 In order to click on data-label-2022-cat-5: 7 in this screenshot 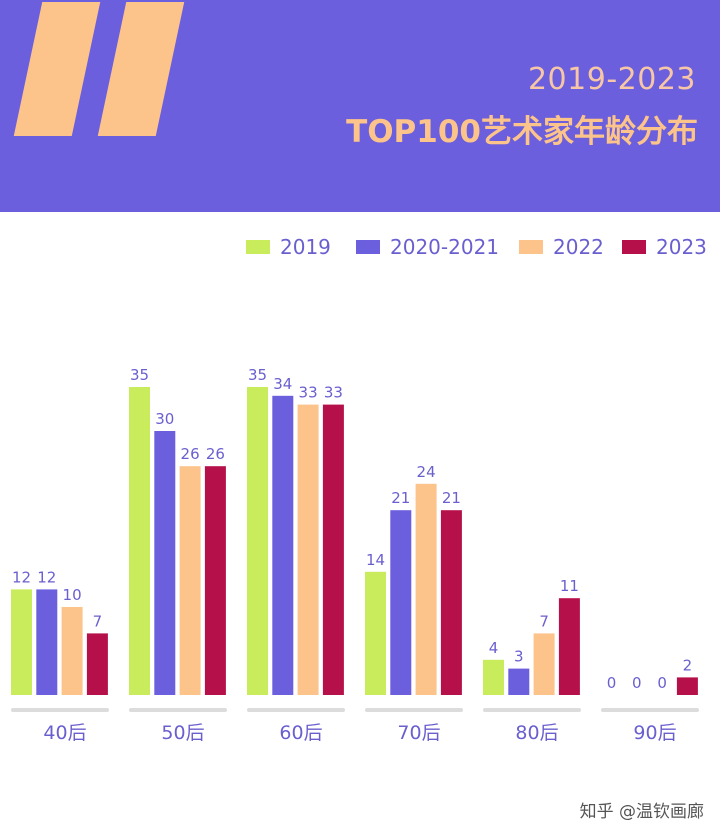, I will do `click(544, 621)`.